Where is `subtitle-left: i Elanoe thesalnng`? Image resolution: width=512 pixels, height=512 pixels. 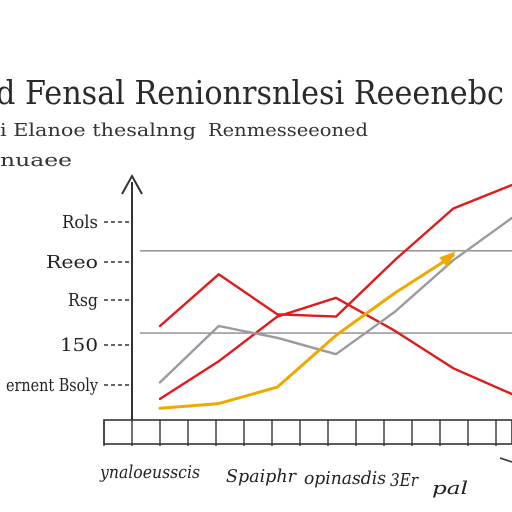 subtitle-left: i Elanoe thesalnng is located at coordinates (98, 130).